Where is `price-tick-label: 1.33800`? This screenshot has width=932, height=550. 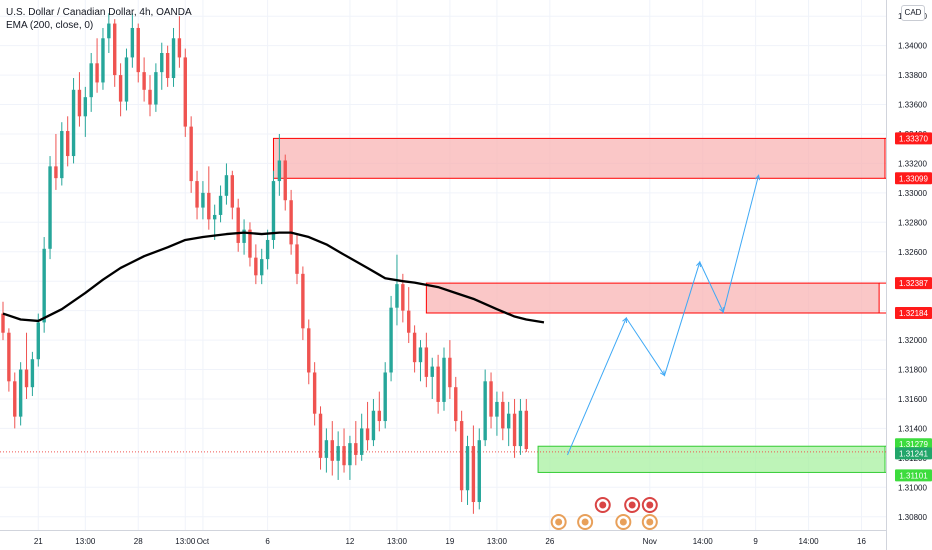
price-tick-label: 1.33800 is located at coordinates (912, 75).